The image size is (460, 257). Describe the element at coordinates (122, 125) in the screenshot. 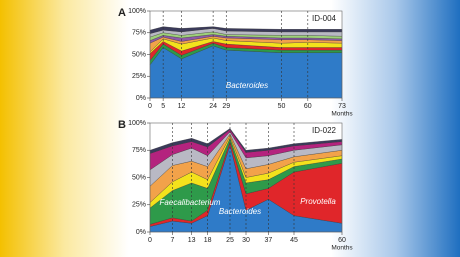

I see `panel-label: B` at that location.